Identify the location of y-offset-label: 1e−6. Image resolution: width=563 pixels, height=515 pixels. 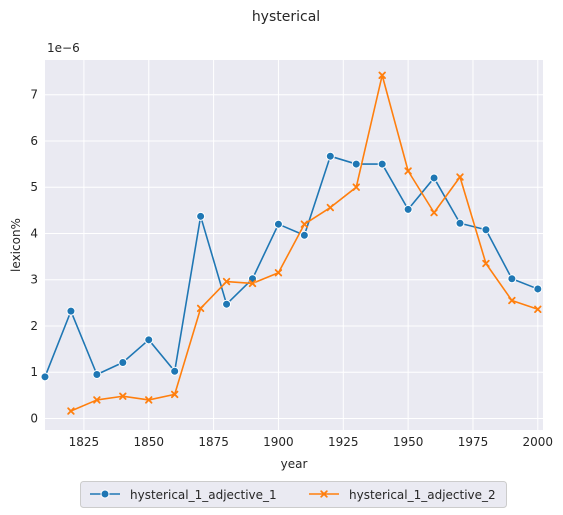
(63, 48).